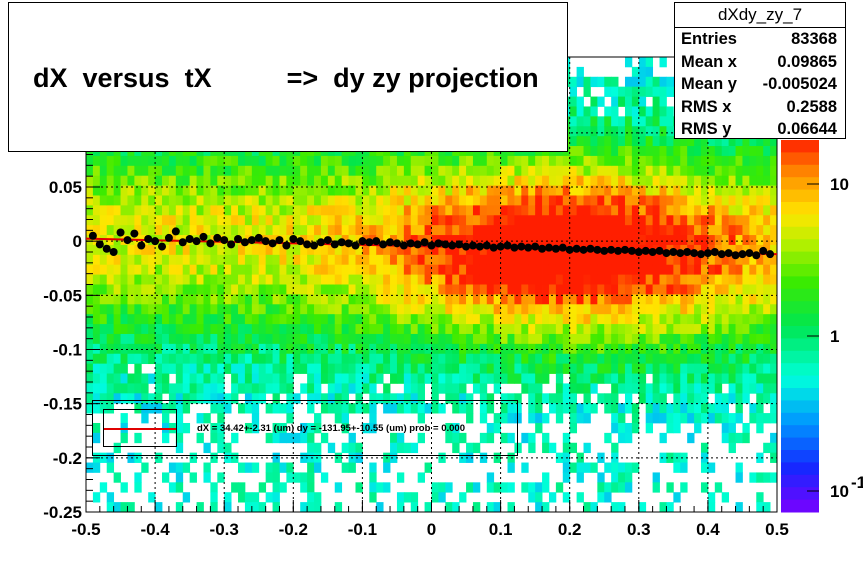  I want to click on y-tick-label: -0.15, so click(62, 404).